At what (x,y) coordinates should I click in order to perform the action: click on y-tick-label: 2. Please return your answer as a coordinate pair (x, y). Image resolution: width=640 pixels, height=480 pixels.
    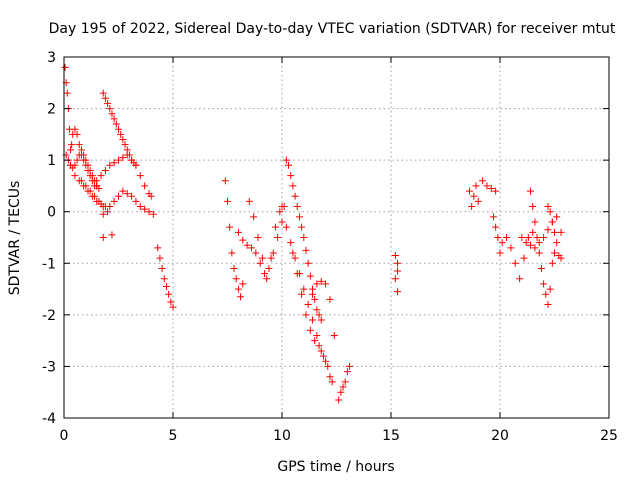
    Looking at the image, I should click on (51, 110).